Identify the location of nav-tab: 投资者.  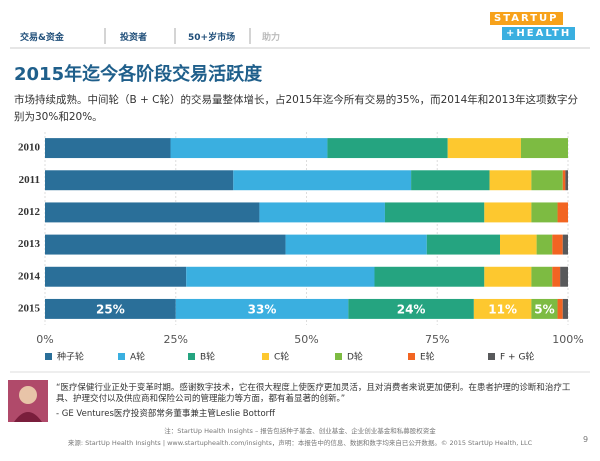
(134, 38).